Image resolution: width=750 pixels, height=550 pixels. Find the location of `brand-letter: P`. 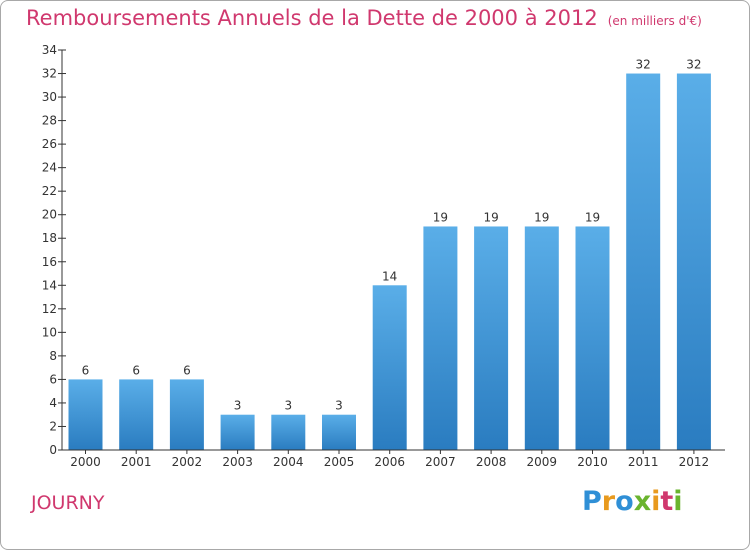

brand-letter: P is located at coordinates (592, 501).